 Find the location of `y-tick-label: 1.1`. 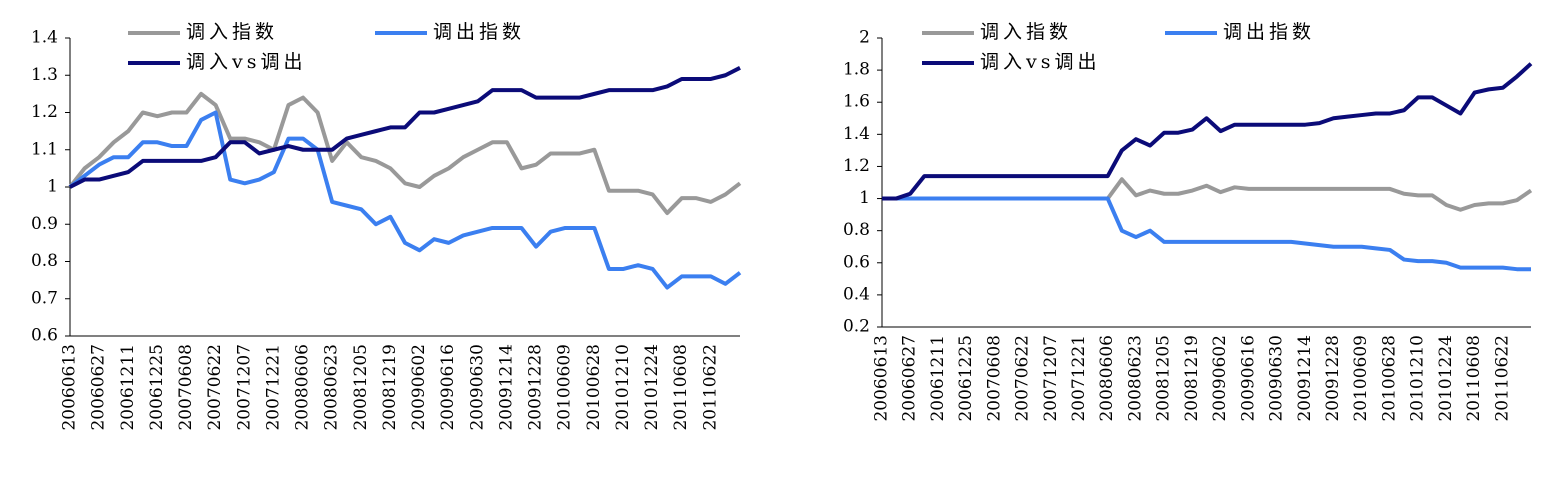

y-tick-label: 1.1 is located at coordinates (44, 149).